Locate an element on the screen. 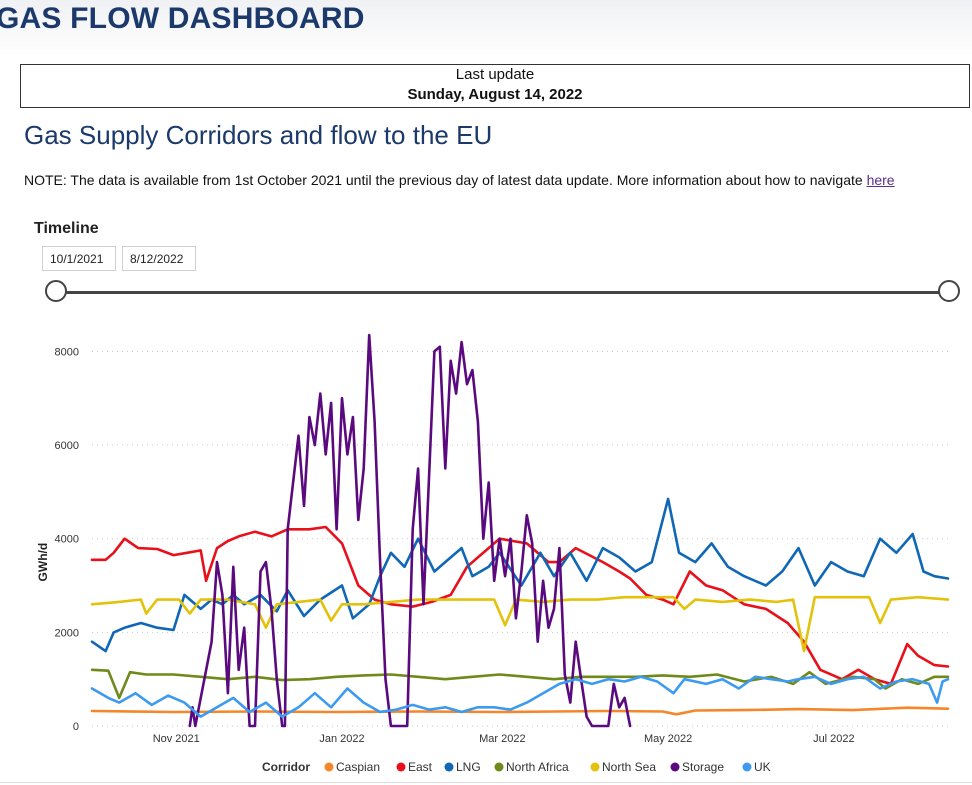 The width and height of the screenshot is (972, 785). legend-marker-lng is located at coordinates (449, 767).